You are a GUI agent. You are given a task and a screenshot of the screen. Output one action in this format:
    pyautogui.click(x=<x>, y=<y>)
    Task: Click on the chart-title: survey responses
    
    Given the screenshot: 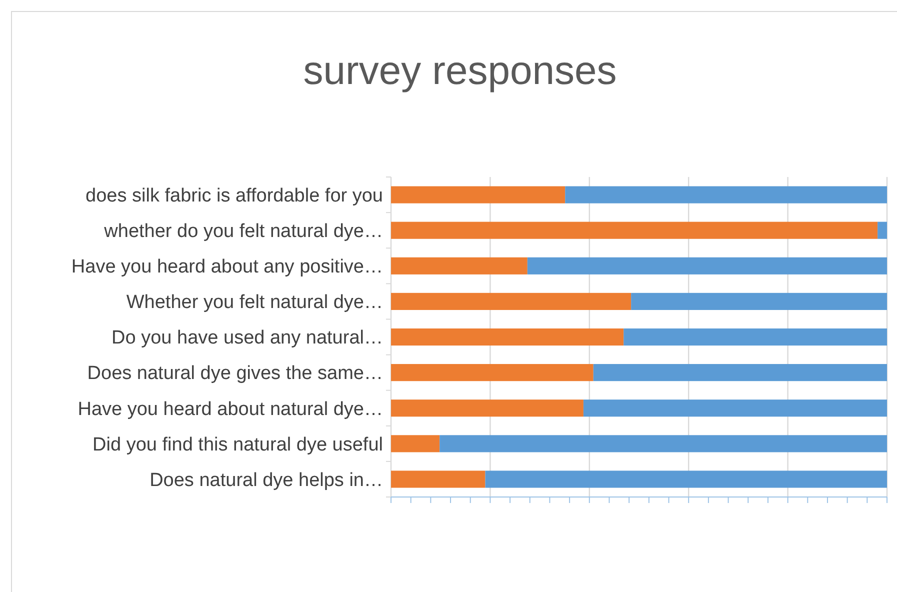 What is the action you would take?
    pyautogui.click(x=460, y=71)
    